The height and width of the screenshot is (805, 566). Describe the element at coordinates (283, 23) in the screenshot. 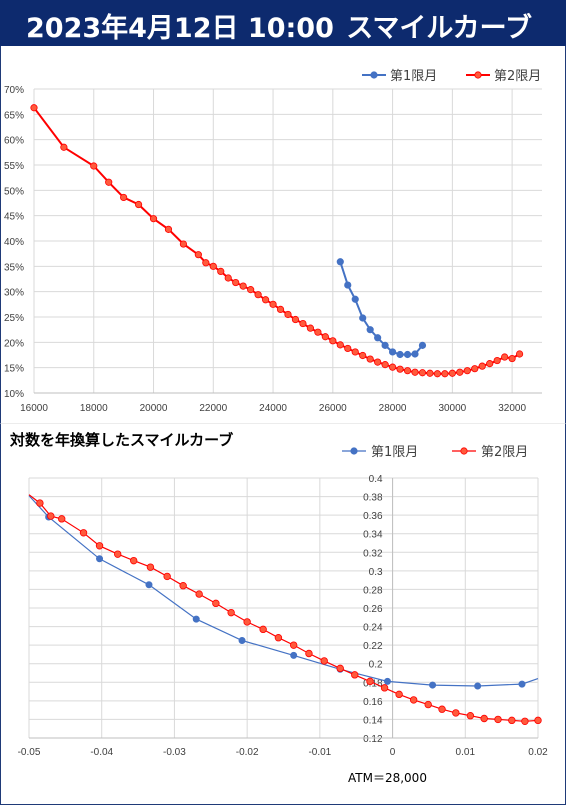

I see `header-bar: 2023年4月12日 10:00 スマイルカーブ` at that location.